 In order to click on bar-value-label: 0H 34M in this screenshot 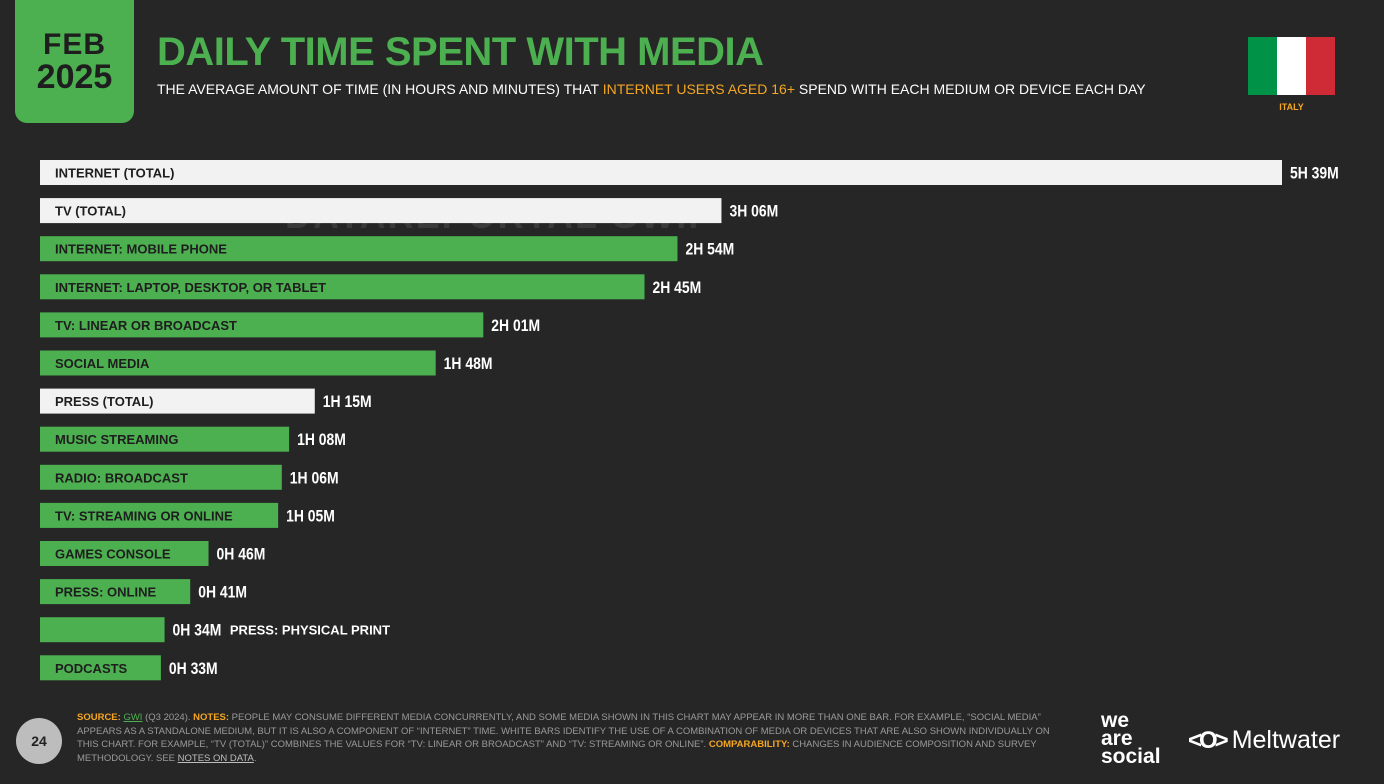, I will do `click(197, 630)`.